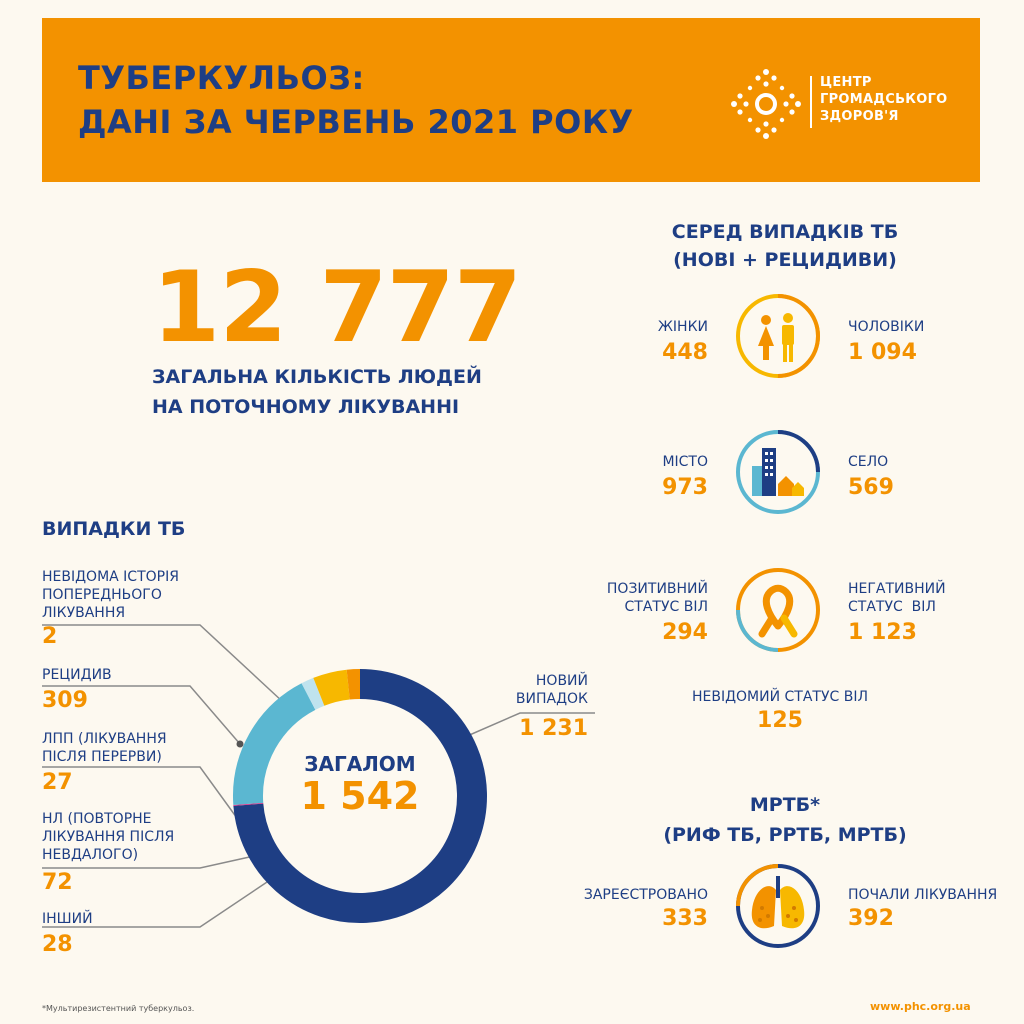 This screenshot has width=1024, height=1024. I want to click on case-value-new: 1 231, so click(553, 728).